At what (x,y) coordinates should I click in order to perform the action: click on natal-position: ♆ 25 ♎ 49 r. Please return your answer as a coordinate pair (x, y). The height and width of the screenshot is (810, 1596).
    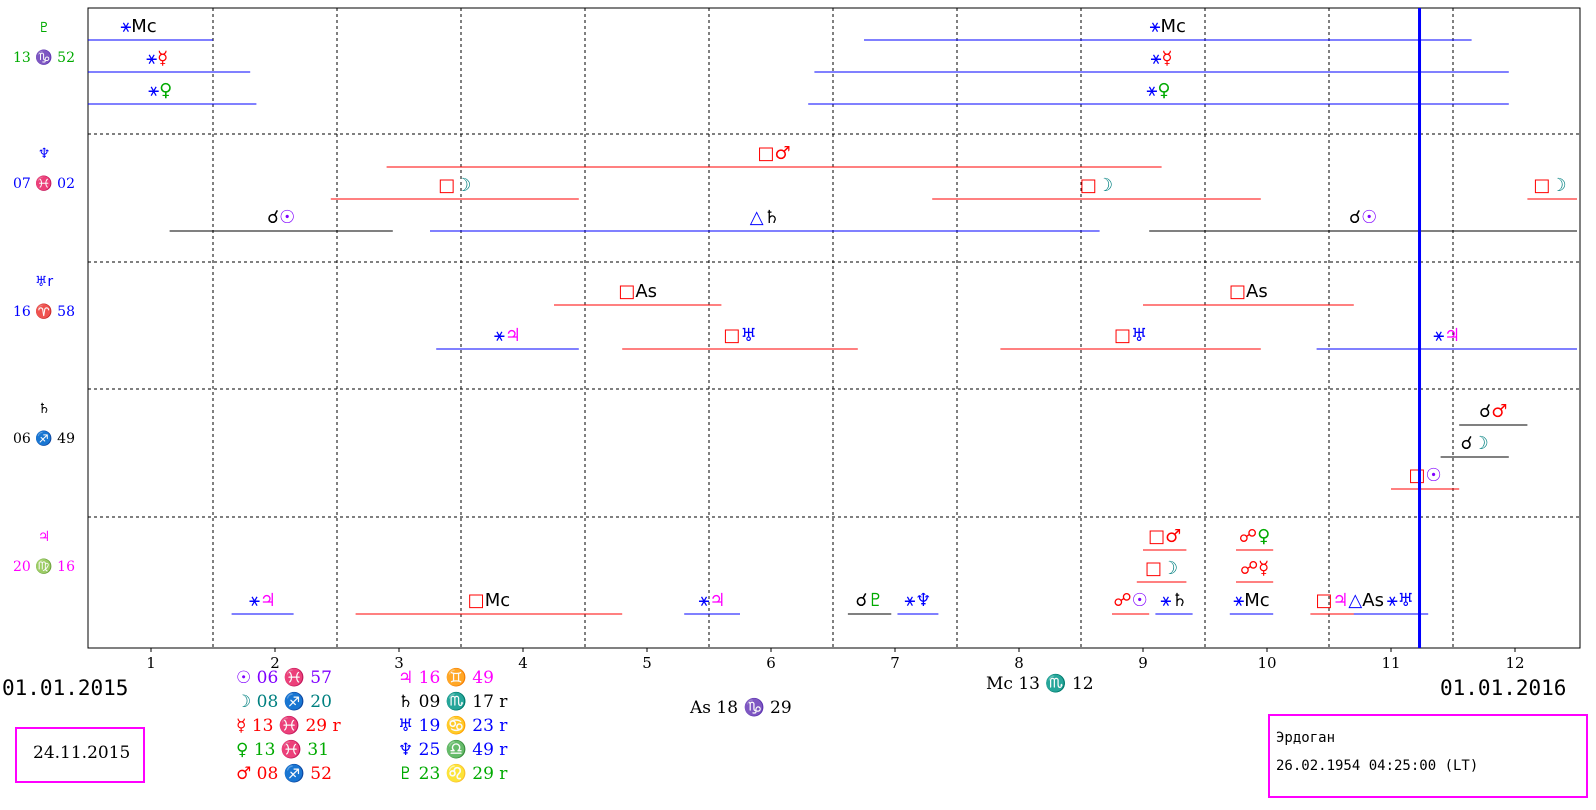
    Looking at the image, I should click on (453, 750).